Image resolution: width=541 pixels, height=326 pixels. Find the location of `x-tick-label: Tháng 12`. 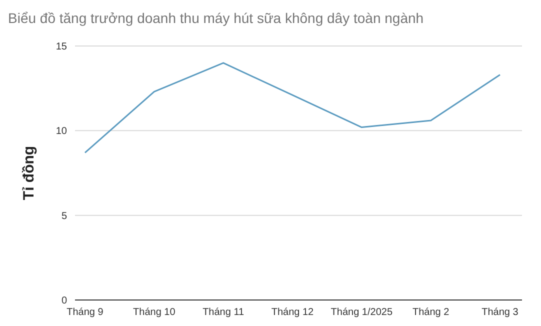

x-tick-label: Tháng 12 is located at coordinates (292, 312).